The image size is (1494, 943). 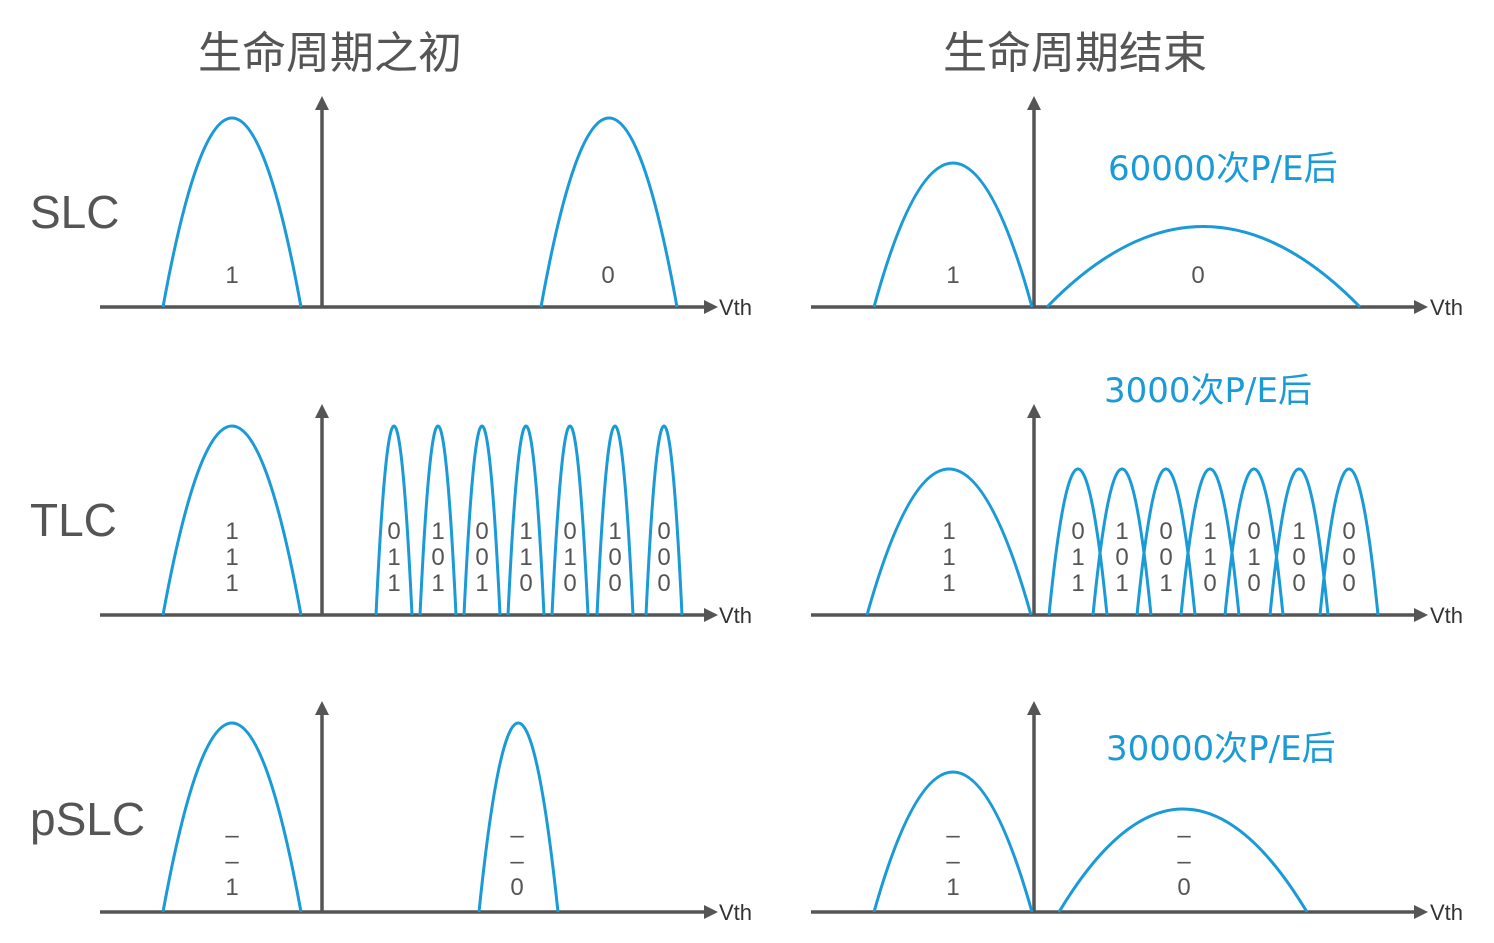 I want to click on tlc-left-panel: Vth 1 1 1 0 1 1 1 0 1 0 0 1 1 1 0 0 1 0 1 0 0 0 0 0, so click(x=426, y=516).